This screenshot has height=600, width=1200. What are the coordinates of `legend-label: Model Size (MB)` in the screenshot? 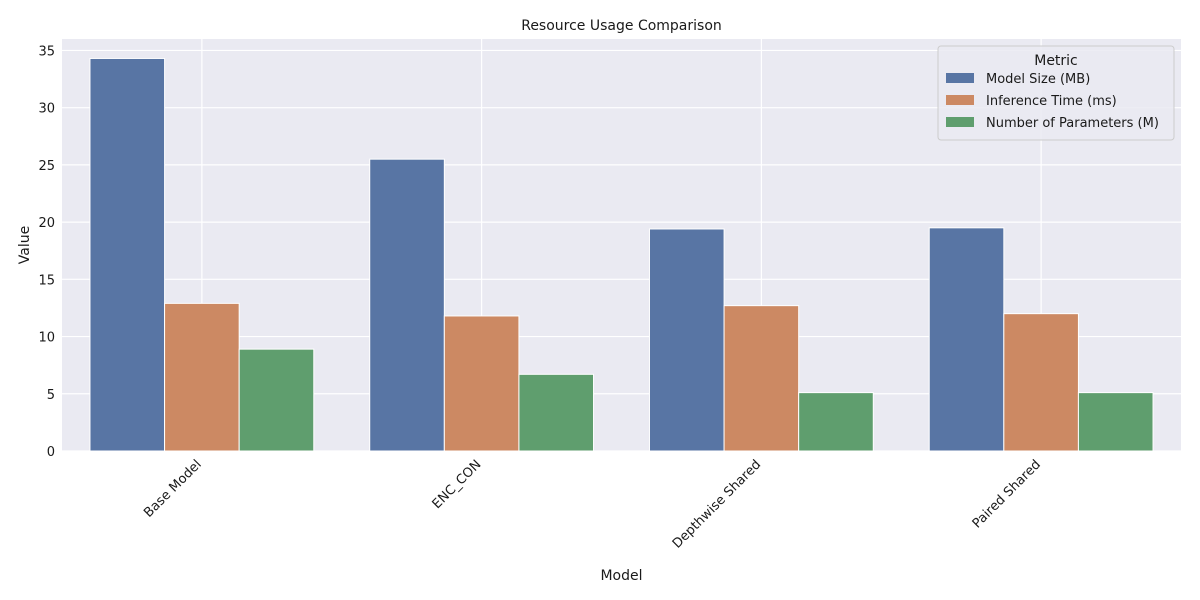 It's located at (1038, 79).